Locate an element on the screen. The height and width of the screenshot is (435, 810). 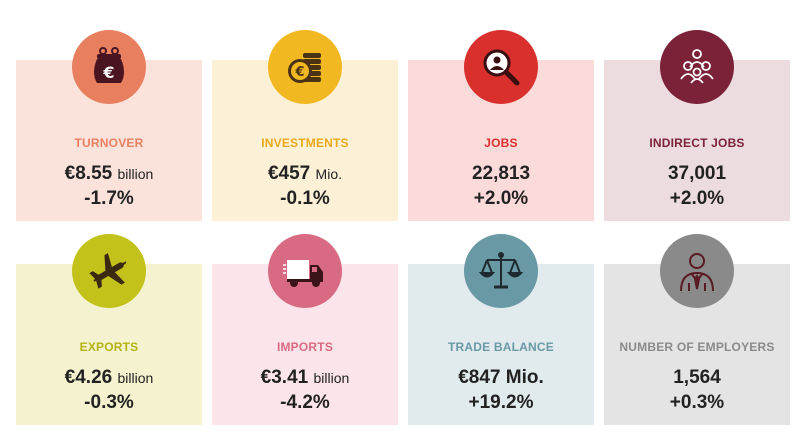
card-number-of-employers: NUMBER OF EMPLOYERS 1,564 +0.3% is located at coordinates (697, 329).